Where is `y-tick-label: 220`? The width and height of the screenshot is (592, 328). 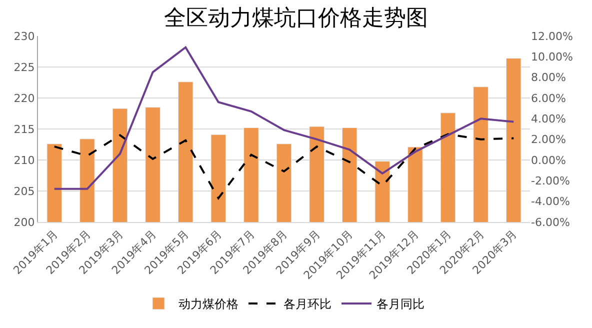 y-tick-label: 220 is located at coordinates (24, 98).